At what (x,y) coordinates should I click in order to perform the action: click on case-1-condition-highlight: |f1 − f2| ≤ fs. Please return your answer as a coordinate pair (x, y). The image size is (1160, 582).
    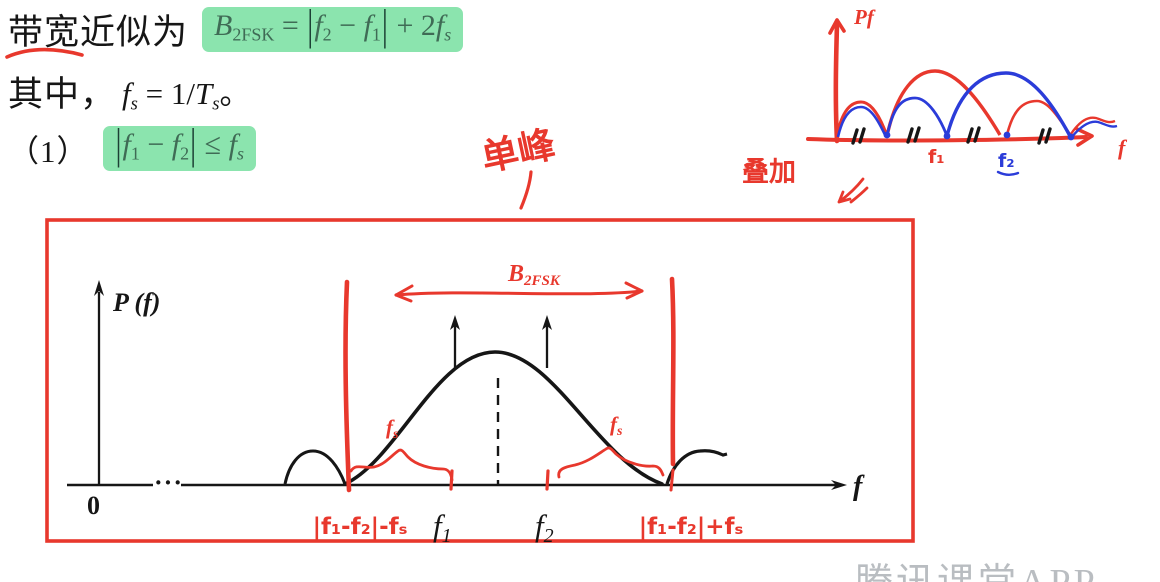
    Looking at the image, I should click on (179, 146).